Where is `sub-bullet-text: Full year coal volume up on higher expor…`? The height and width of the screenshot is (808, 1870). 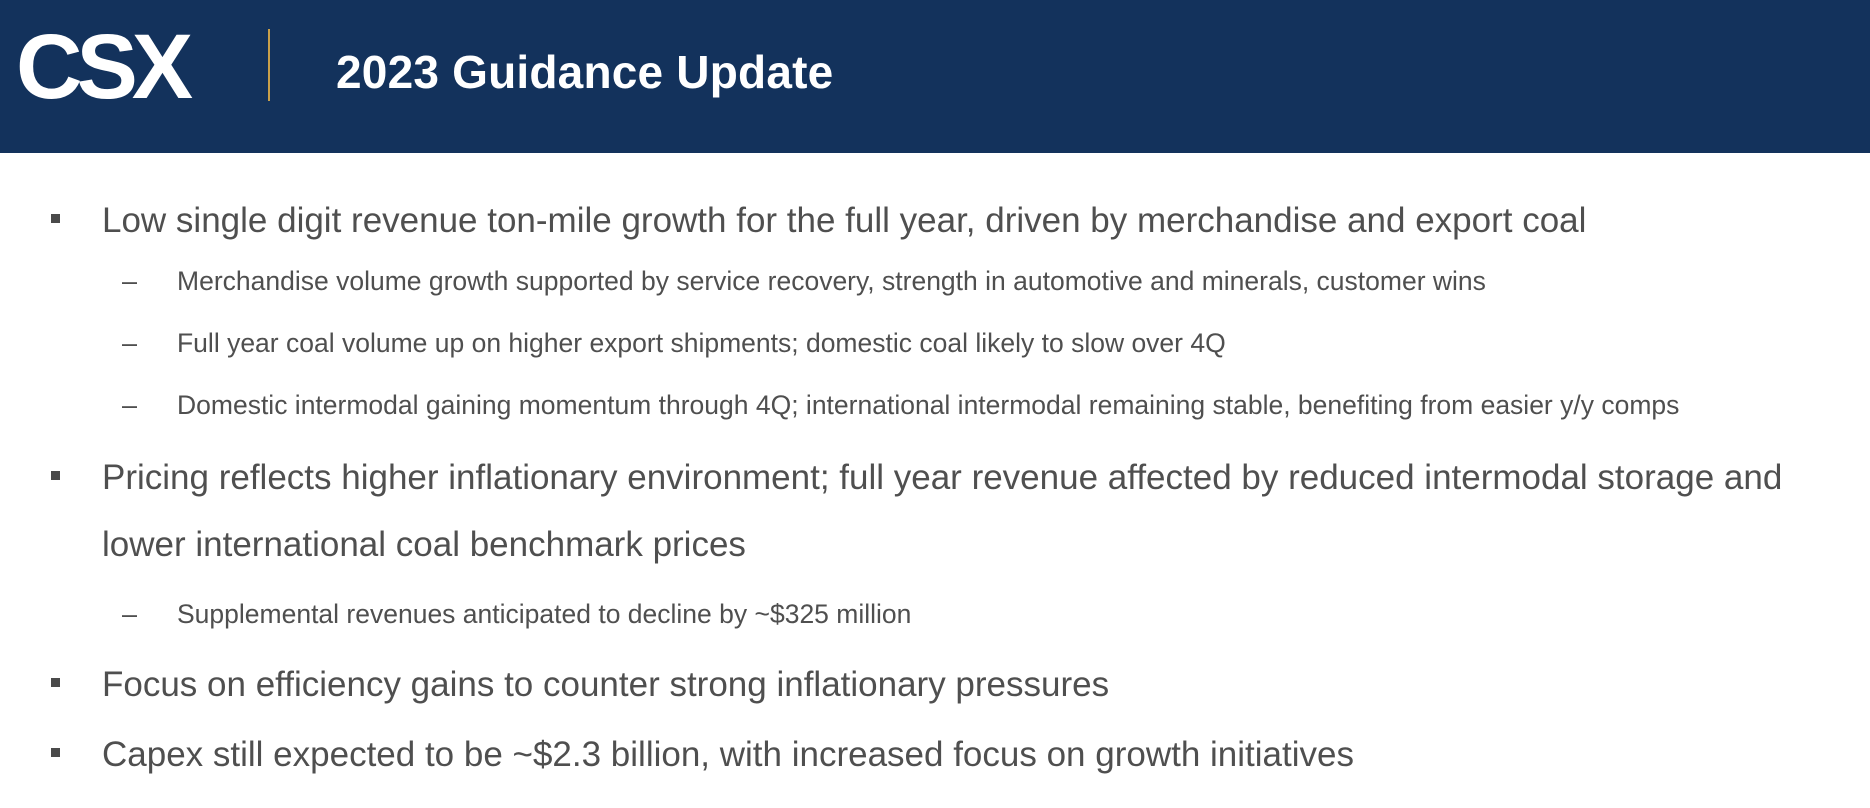
sub-bullet-text: Full year coal volume up on higher expor… is located at coordinates (701, 343).